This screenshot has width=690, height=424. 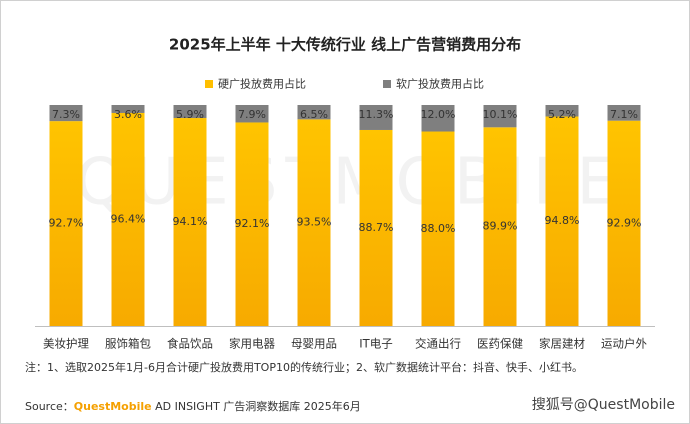 What do you see at coordinates (500, 344) in the screenshot?
I see `x-tick-label: 医药保健` at bounding box center [500, 344].